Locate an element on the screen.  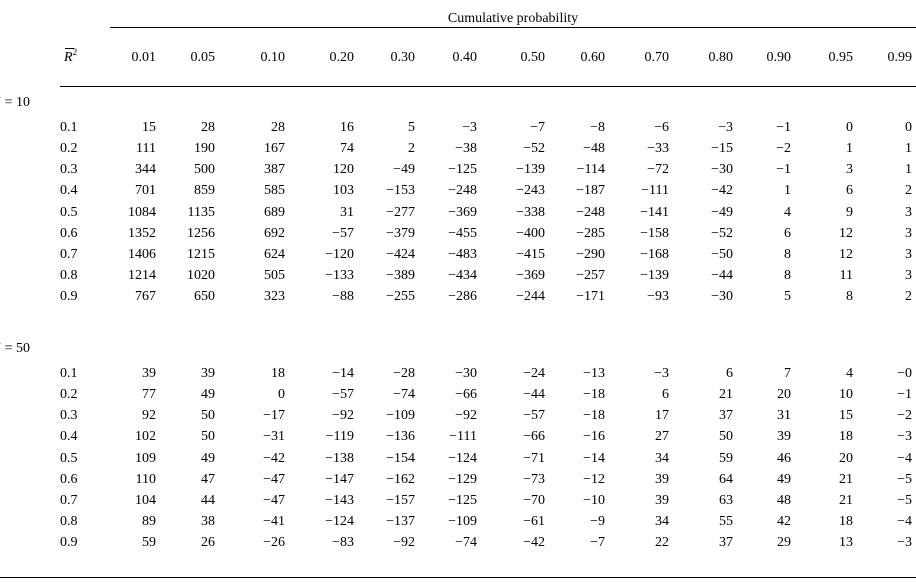
table-cell: −243 is located at coordinates (530, 190).